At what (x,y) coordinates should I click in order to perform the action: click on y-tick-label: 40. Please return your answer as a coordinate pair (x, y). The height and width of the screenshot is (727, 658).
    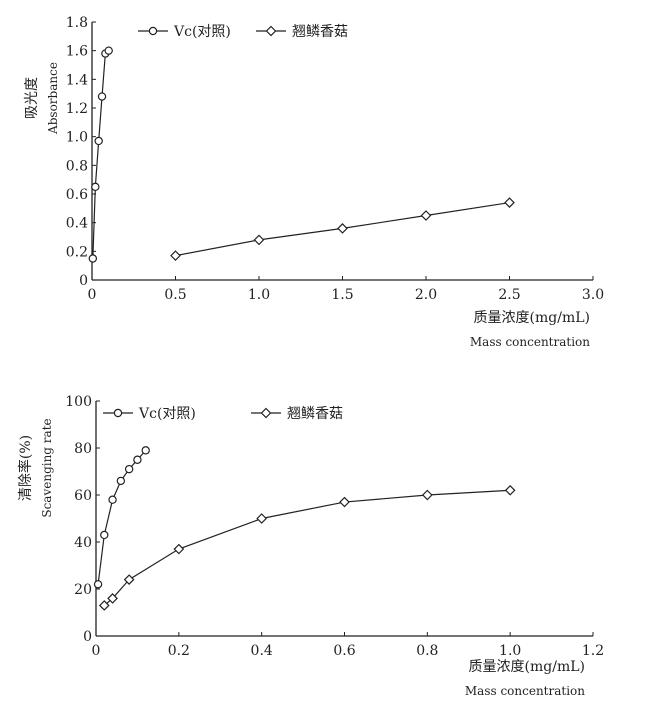
    Looking at the image, I should click on (83, 543).